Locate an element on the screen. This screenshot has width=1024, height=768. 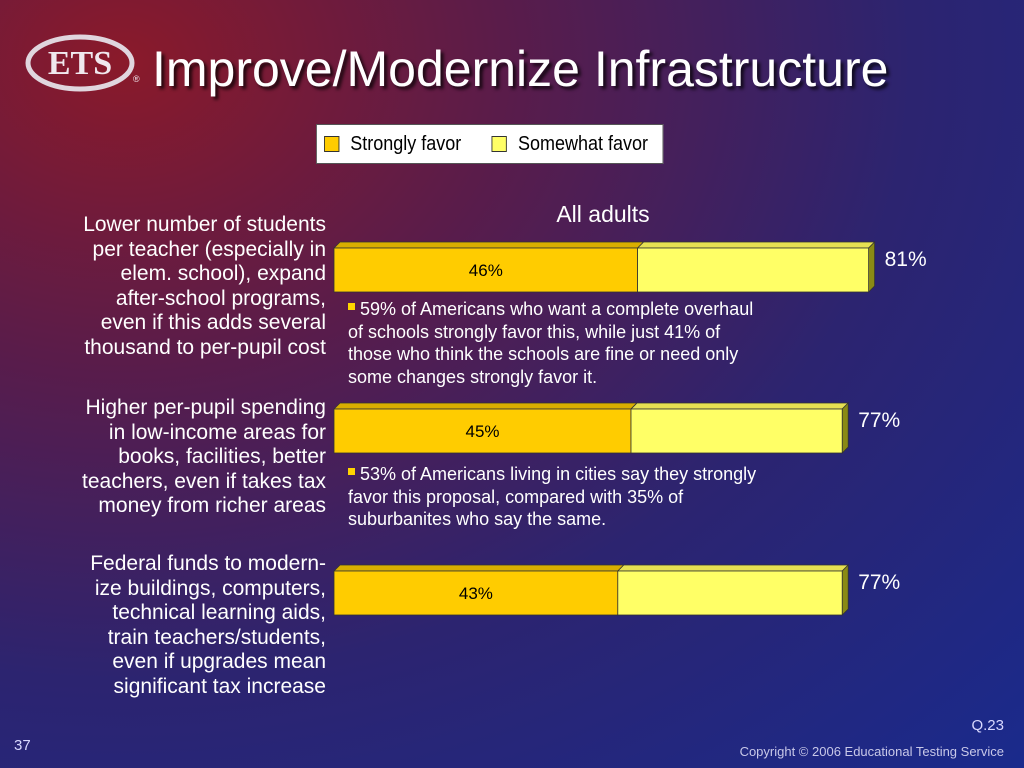
category-label-line: Higher per-pupil spending is located at coordinates (206, 407).